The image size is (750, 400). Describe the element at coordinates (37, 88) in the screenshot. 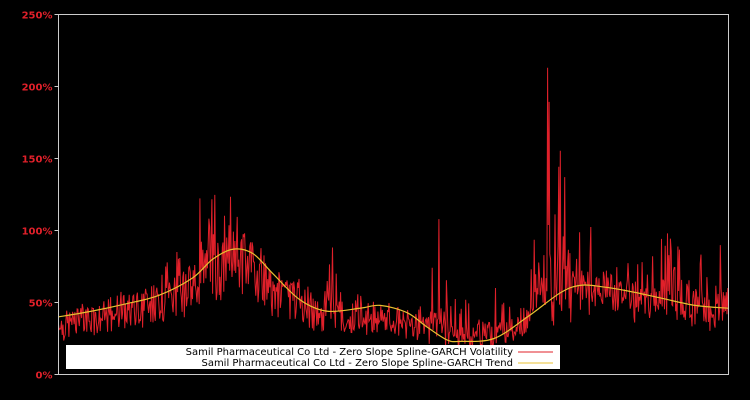

I see `y-tick-label: 200%` at that location.